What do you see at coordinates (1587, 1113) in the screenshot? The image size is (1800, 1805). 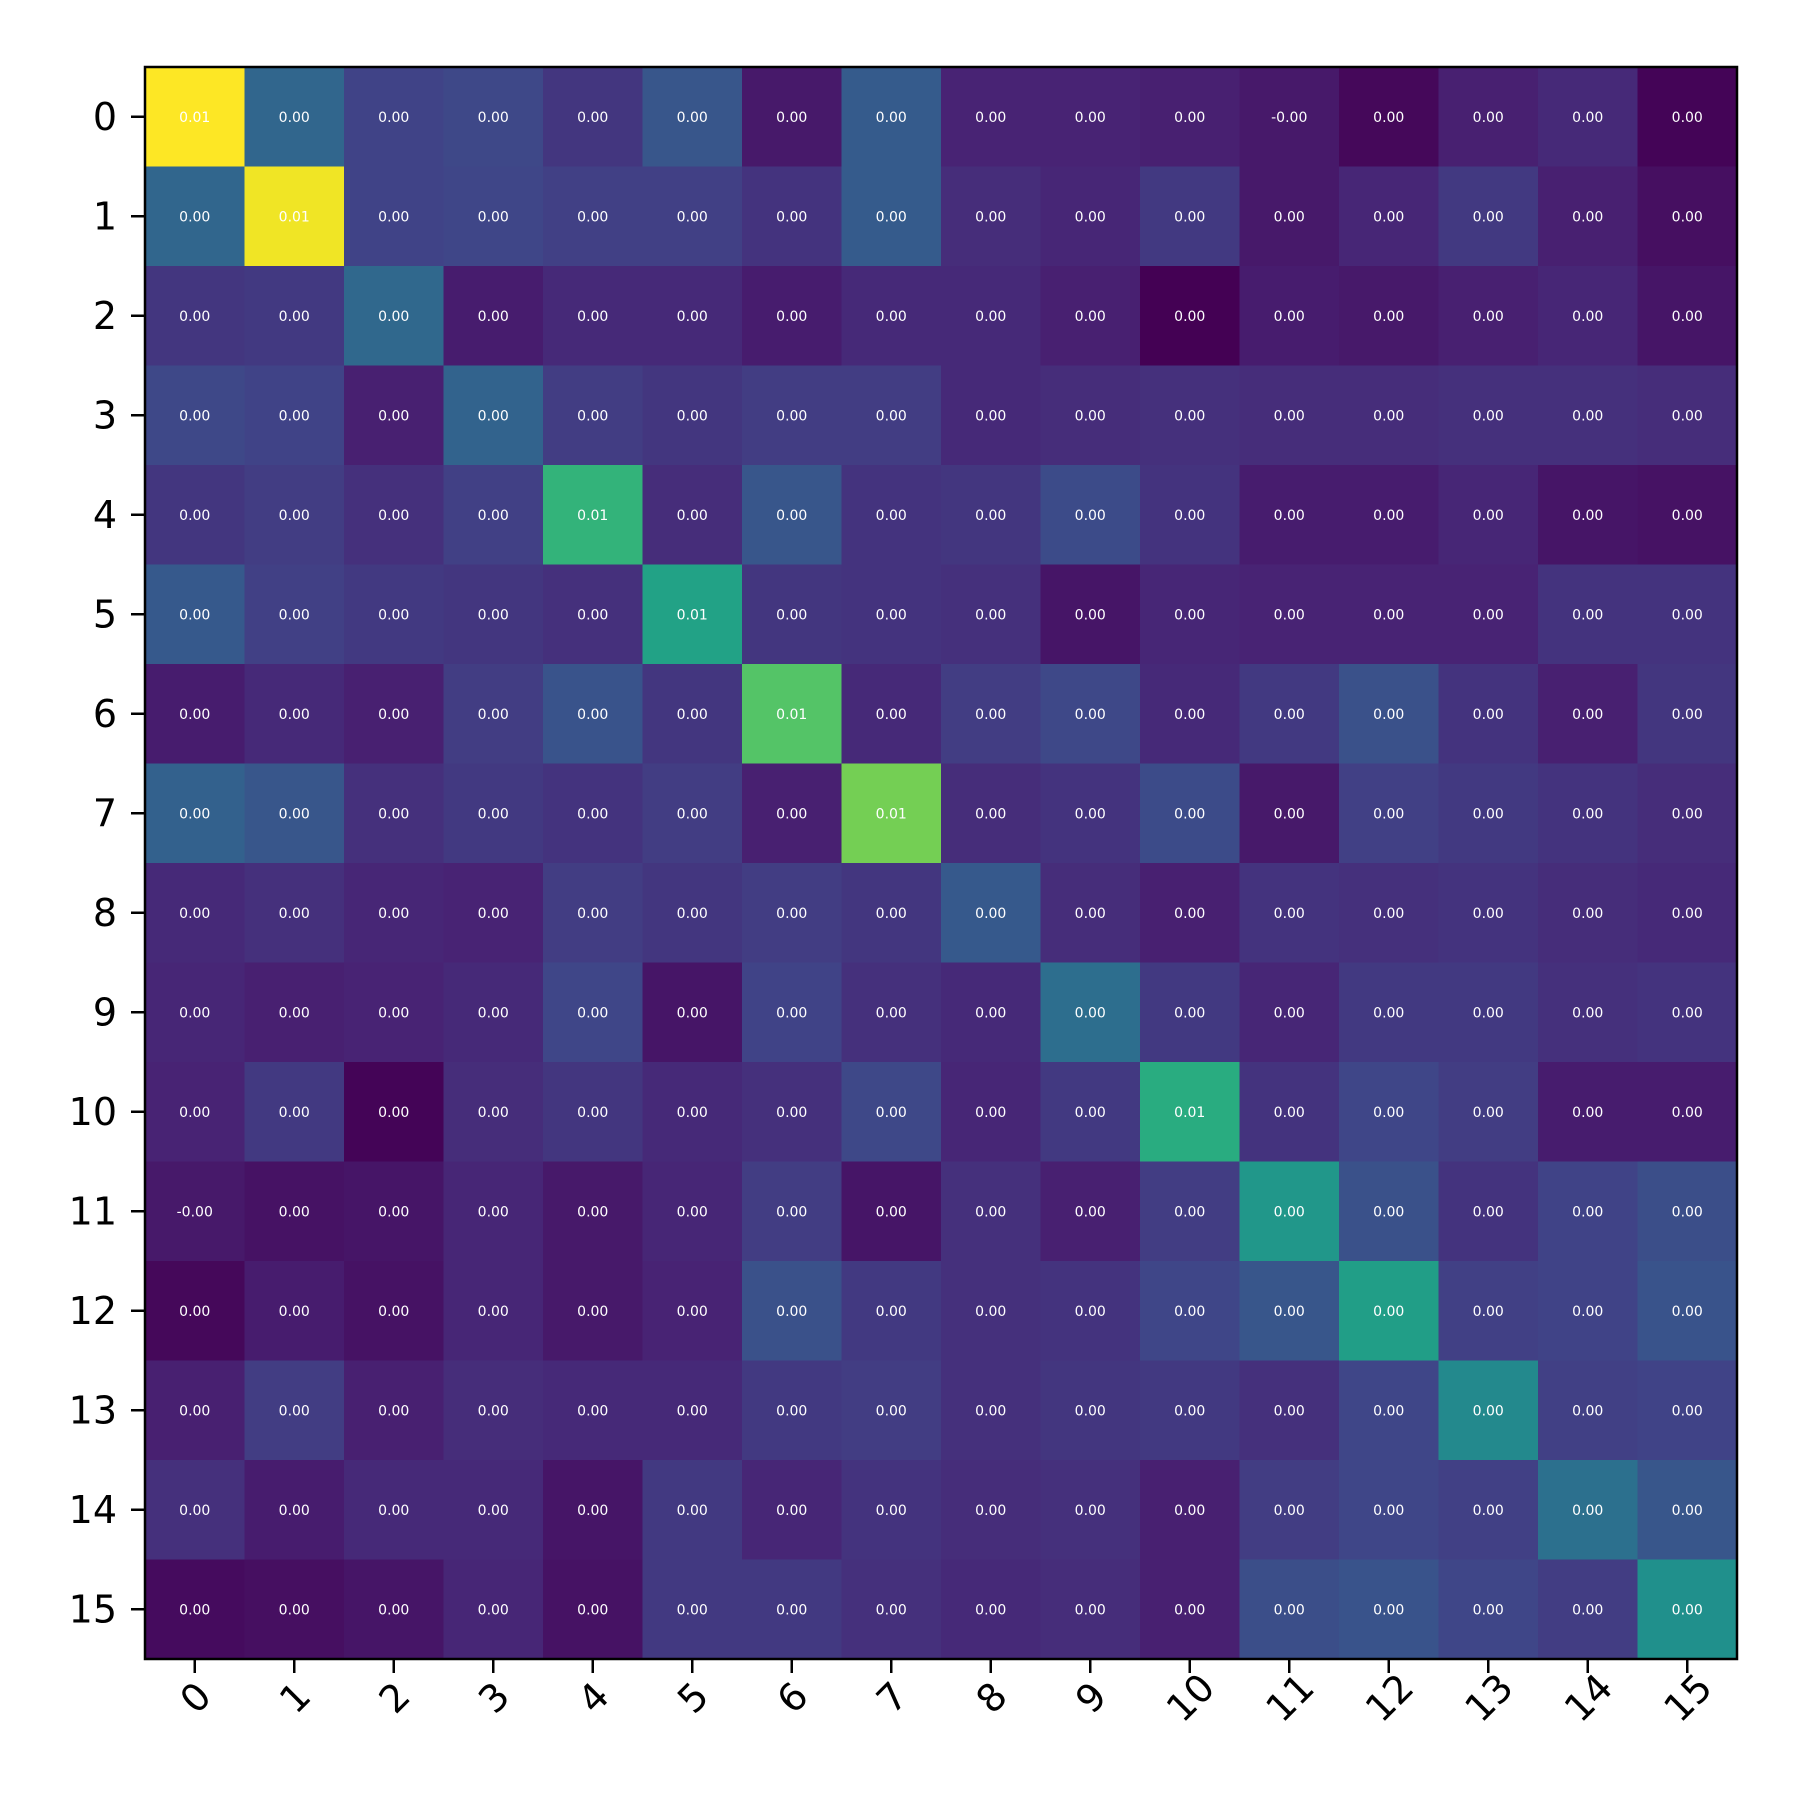 I see `cell-value-label-10-14: 0.00` at bounding box center [1587, 1113].